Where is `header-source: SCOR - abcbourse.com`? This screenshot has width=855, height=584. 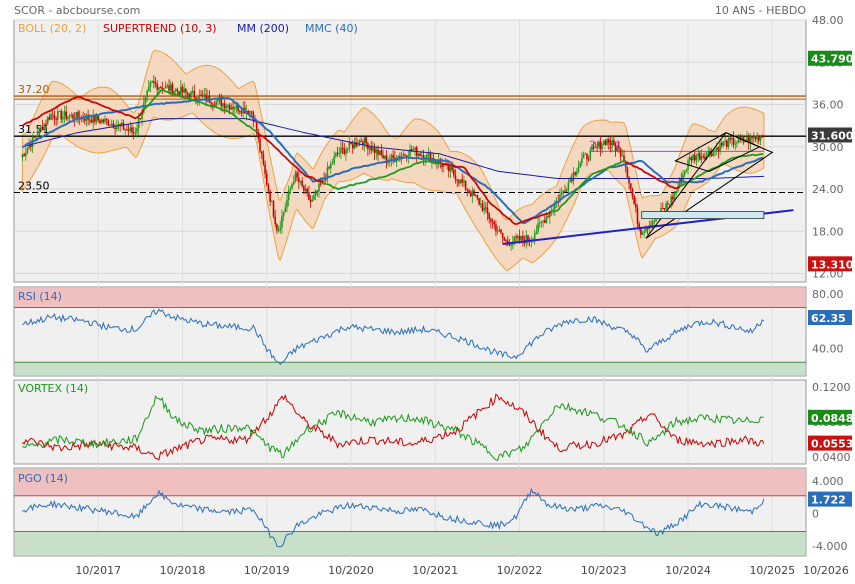
header-source: SCOR - abcbourse.com is located at coordinates (77, 10).